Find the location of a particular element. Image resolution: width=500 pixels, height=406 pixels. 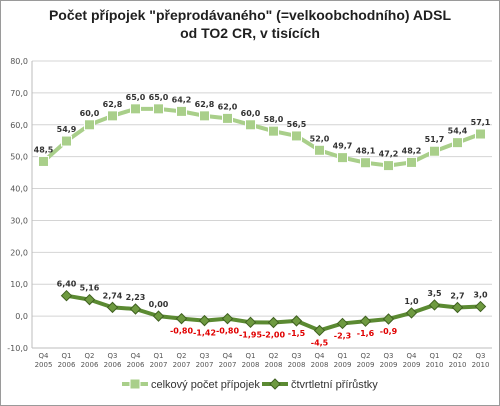

data-label-total: 51,7 is located at coordinates (435, 139).